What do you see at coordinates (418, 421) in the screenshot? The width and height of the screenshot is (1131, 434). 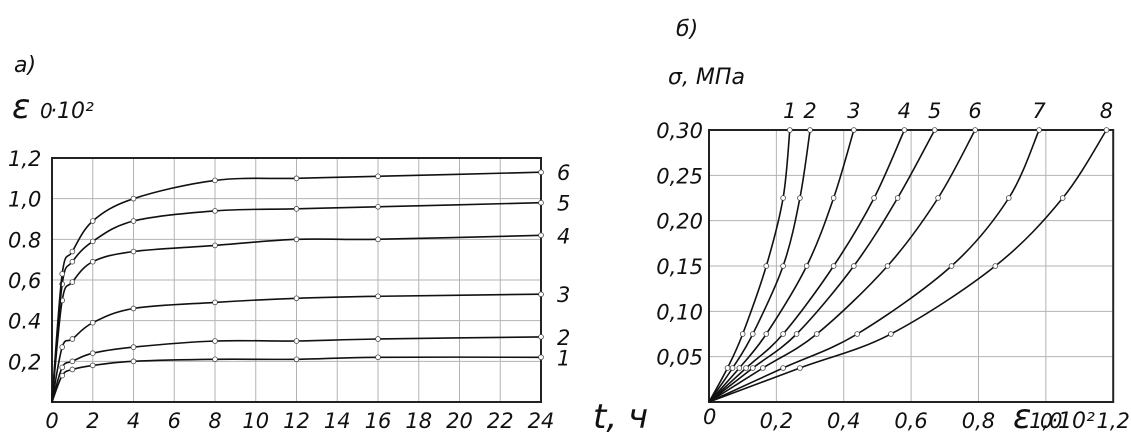 I see `x-tick-label: 18` at bounding box center [418, 421].